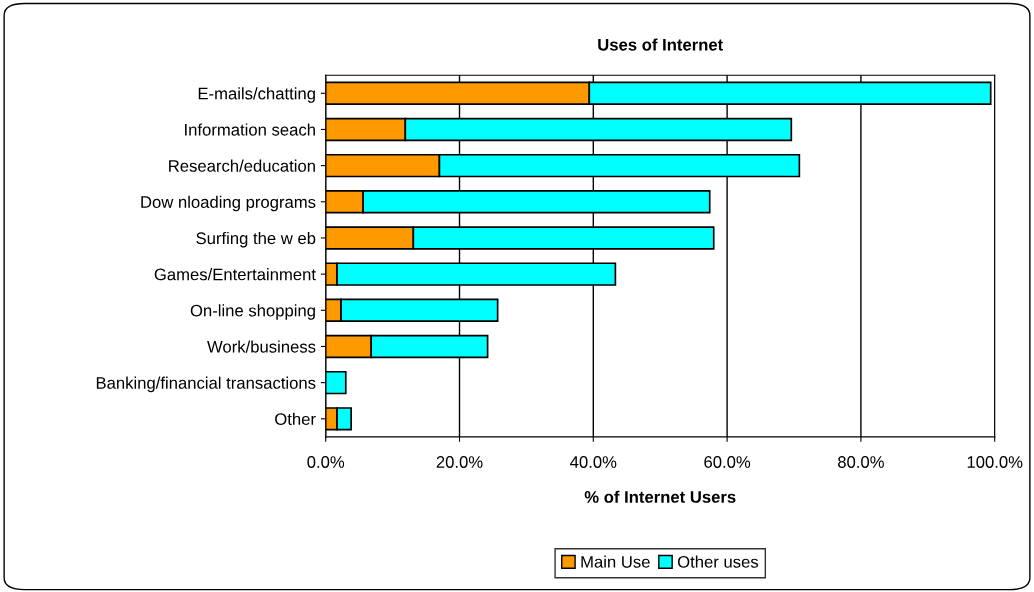 The height and width of the screenshot is (592, 1034). What do you see at coordinates (336, 382) in the screenshot?
I see `bar` at bounding box center [336, 382].